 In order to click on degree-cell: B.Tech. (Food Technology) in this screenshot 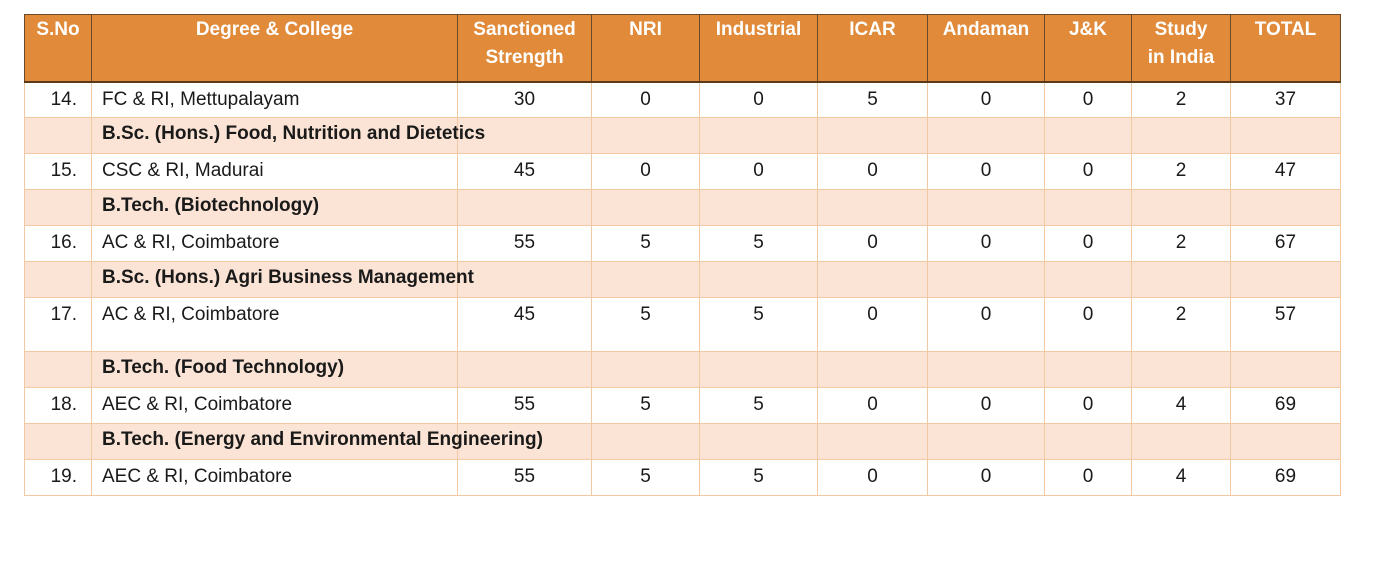, I will do `click(274, 369)`.